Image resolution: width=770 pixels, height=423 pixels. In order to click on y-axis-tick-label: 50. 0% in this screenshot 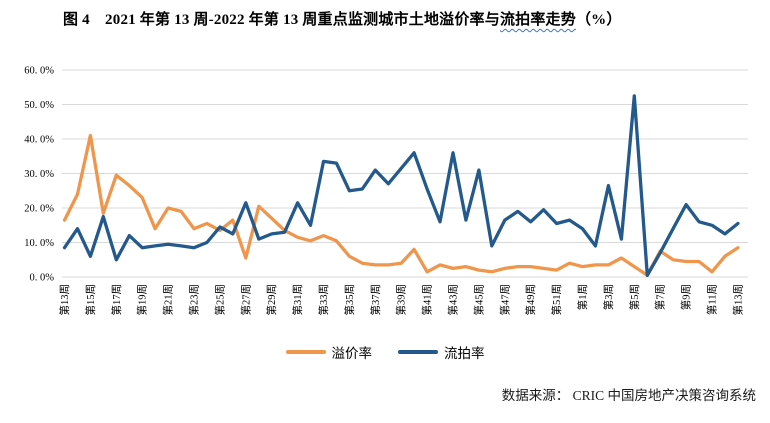, I will do `click(39, 105)`.